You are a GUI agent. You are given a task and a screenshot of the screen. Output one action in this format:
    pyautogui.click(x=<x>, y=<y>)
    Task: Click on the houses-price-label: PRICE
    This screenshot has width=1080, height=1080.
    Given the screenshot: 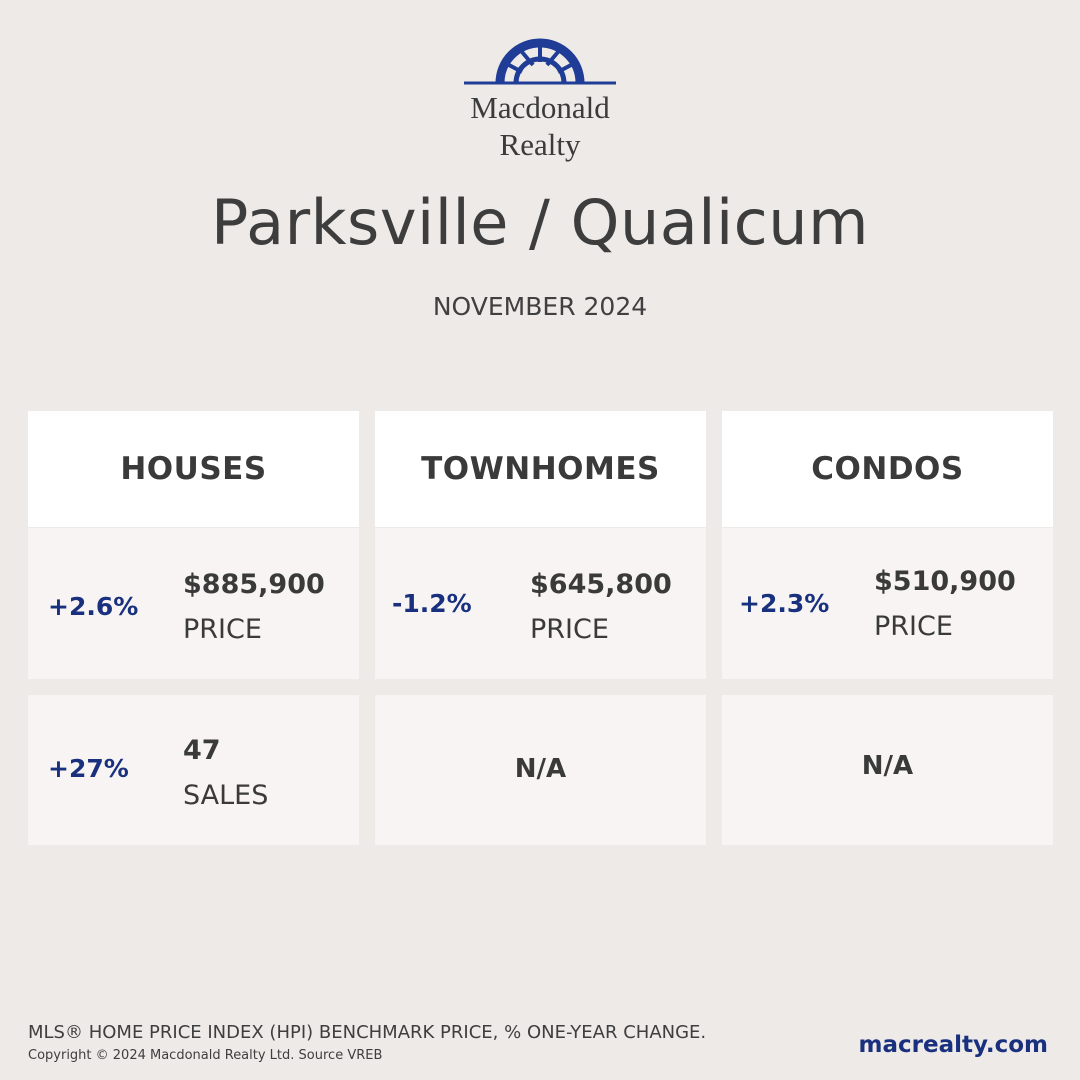 What is the action you would take?
    pyautogui.click(x=222, y=629)
    